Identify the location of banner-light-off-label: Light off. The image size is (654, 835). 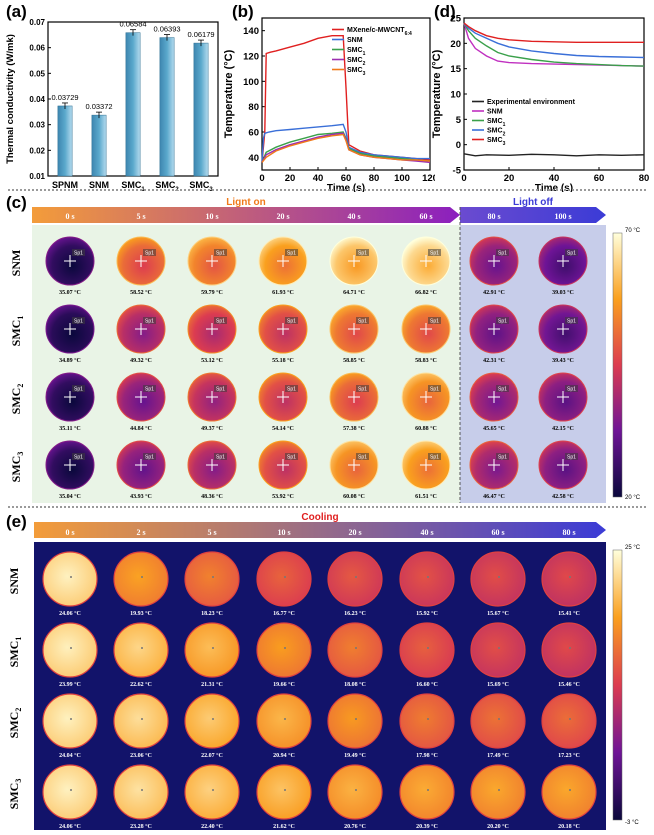
(533, 202).